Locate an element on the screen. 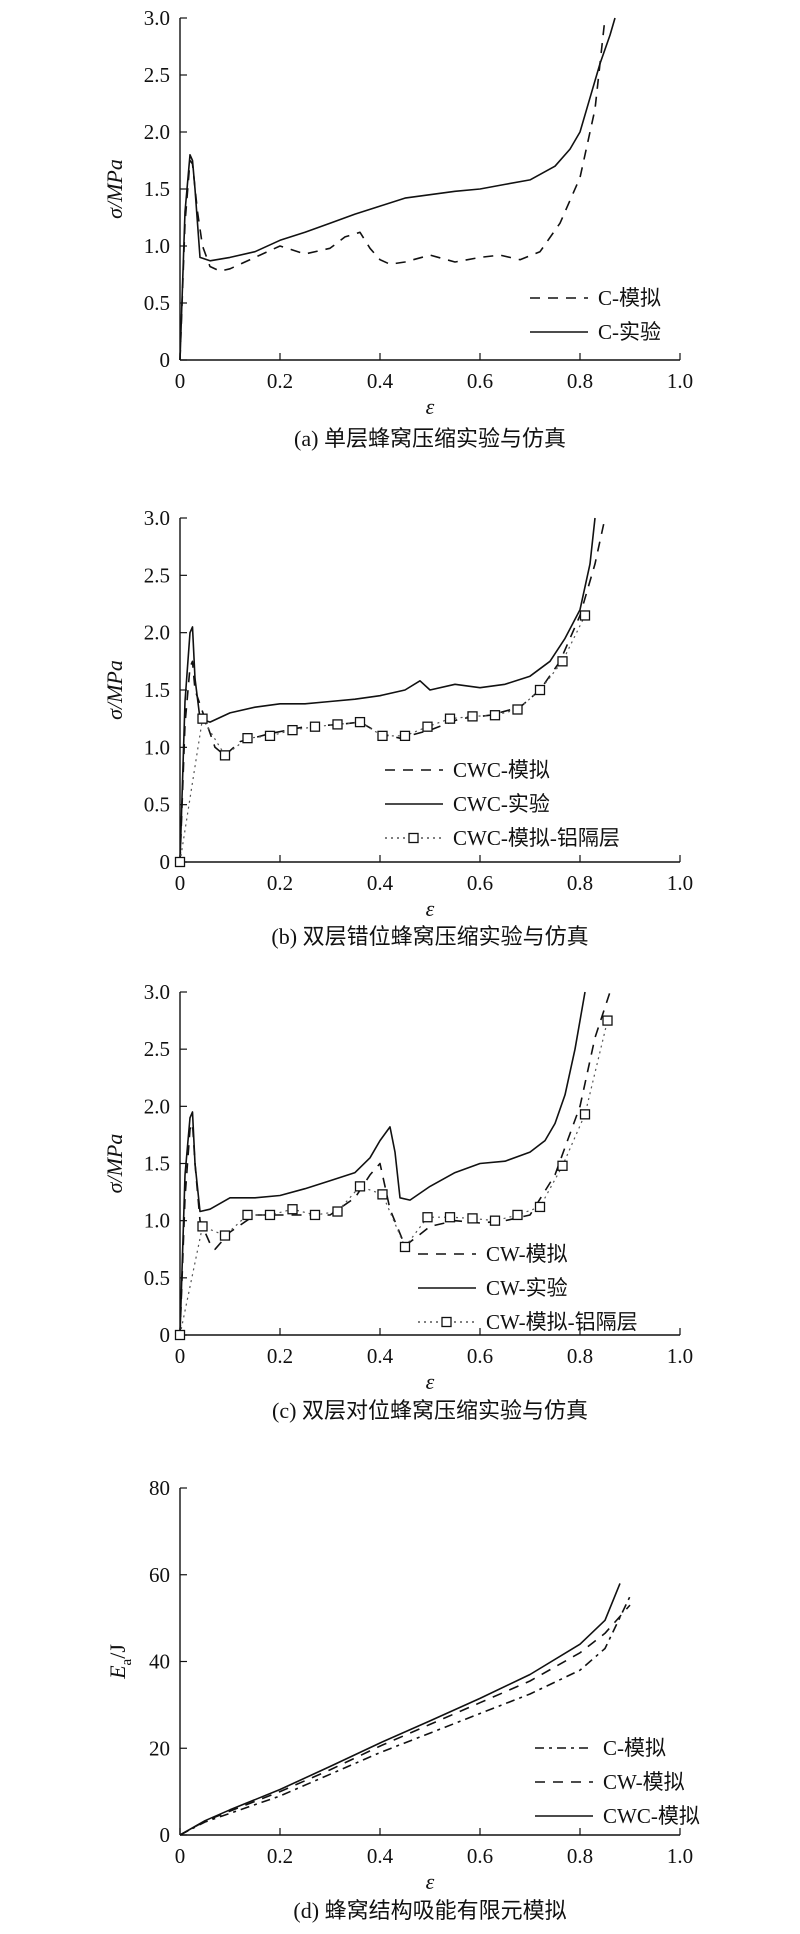 The image size is (800, 1934). legend-label: CWC-模拟-铝隔层 is located at coordinates (536, 838).